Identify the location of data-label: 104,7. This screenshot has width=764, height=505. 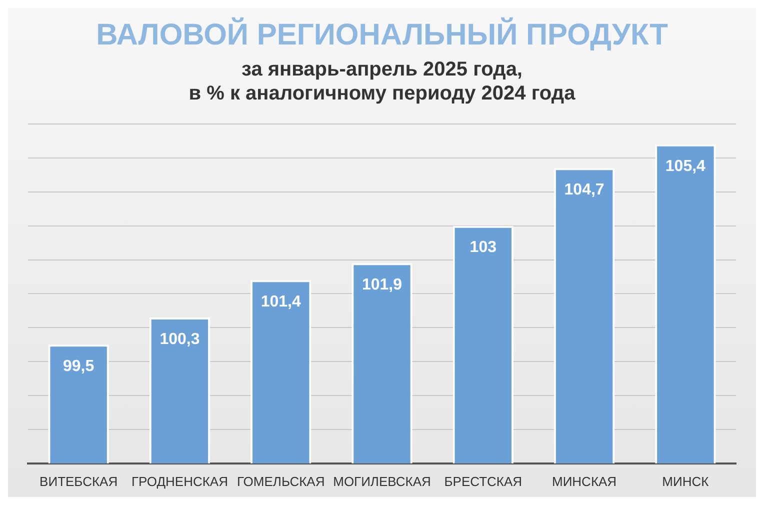
(584, 190).